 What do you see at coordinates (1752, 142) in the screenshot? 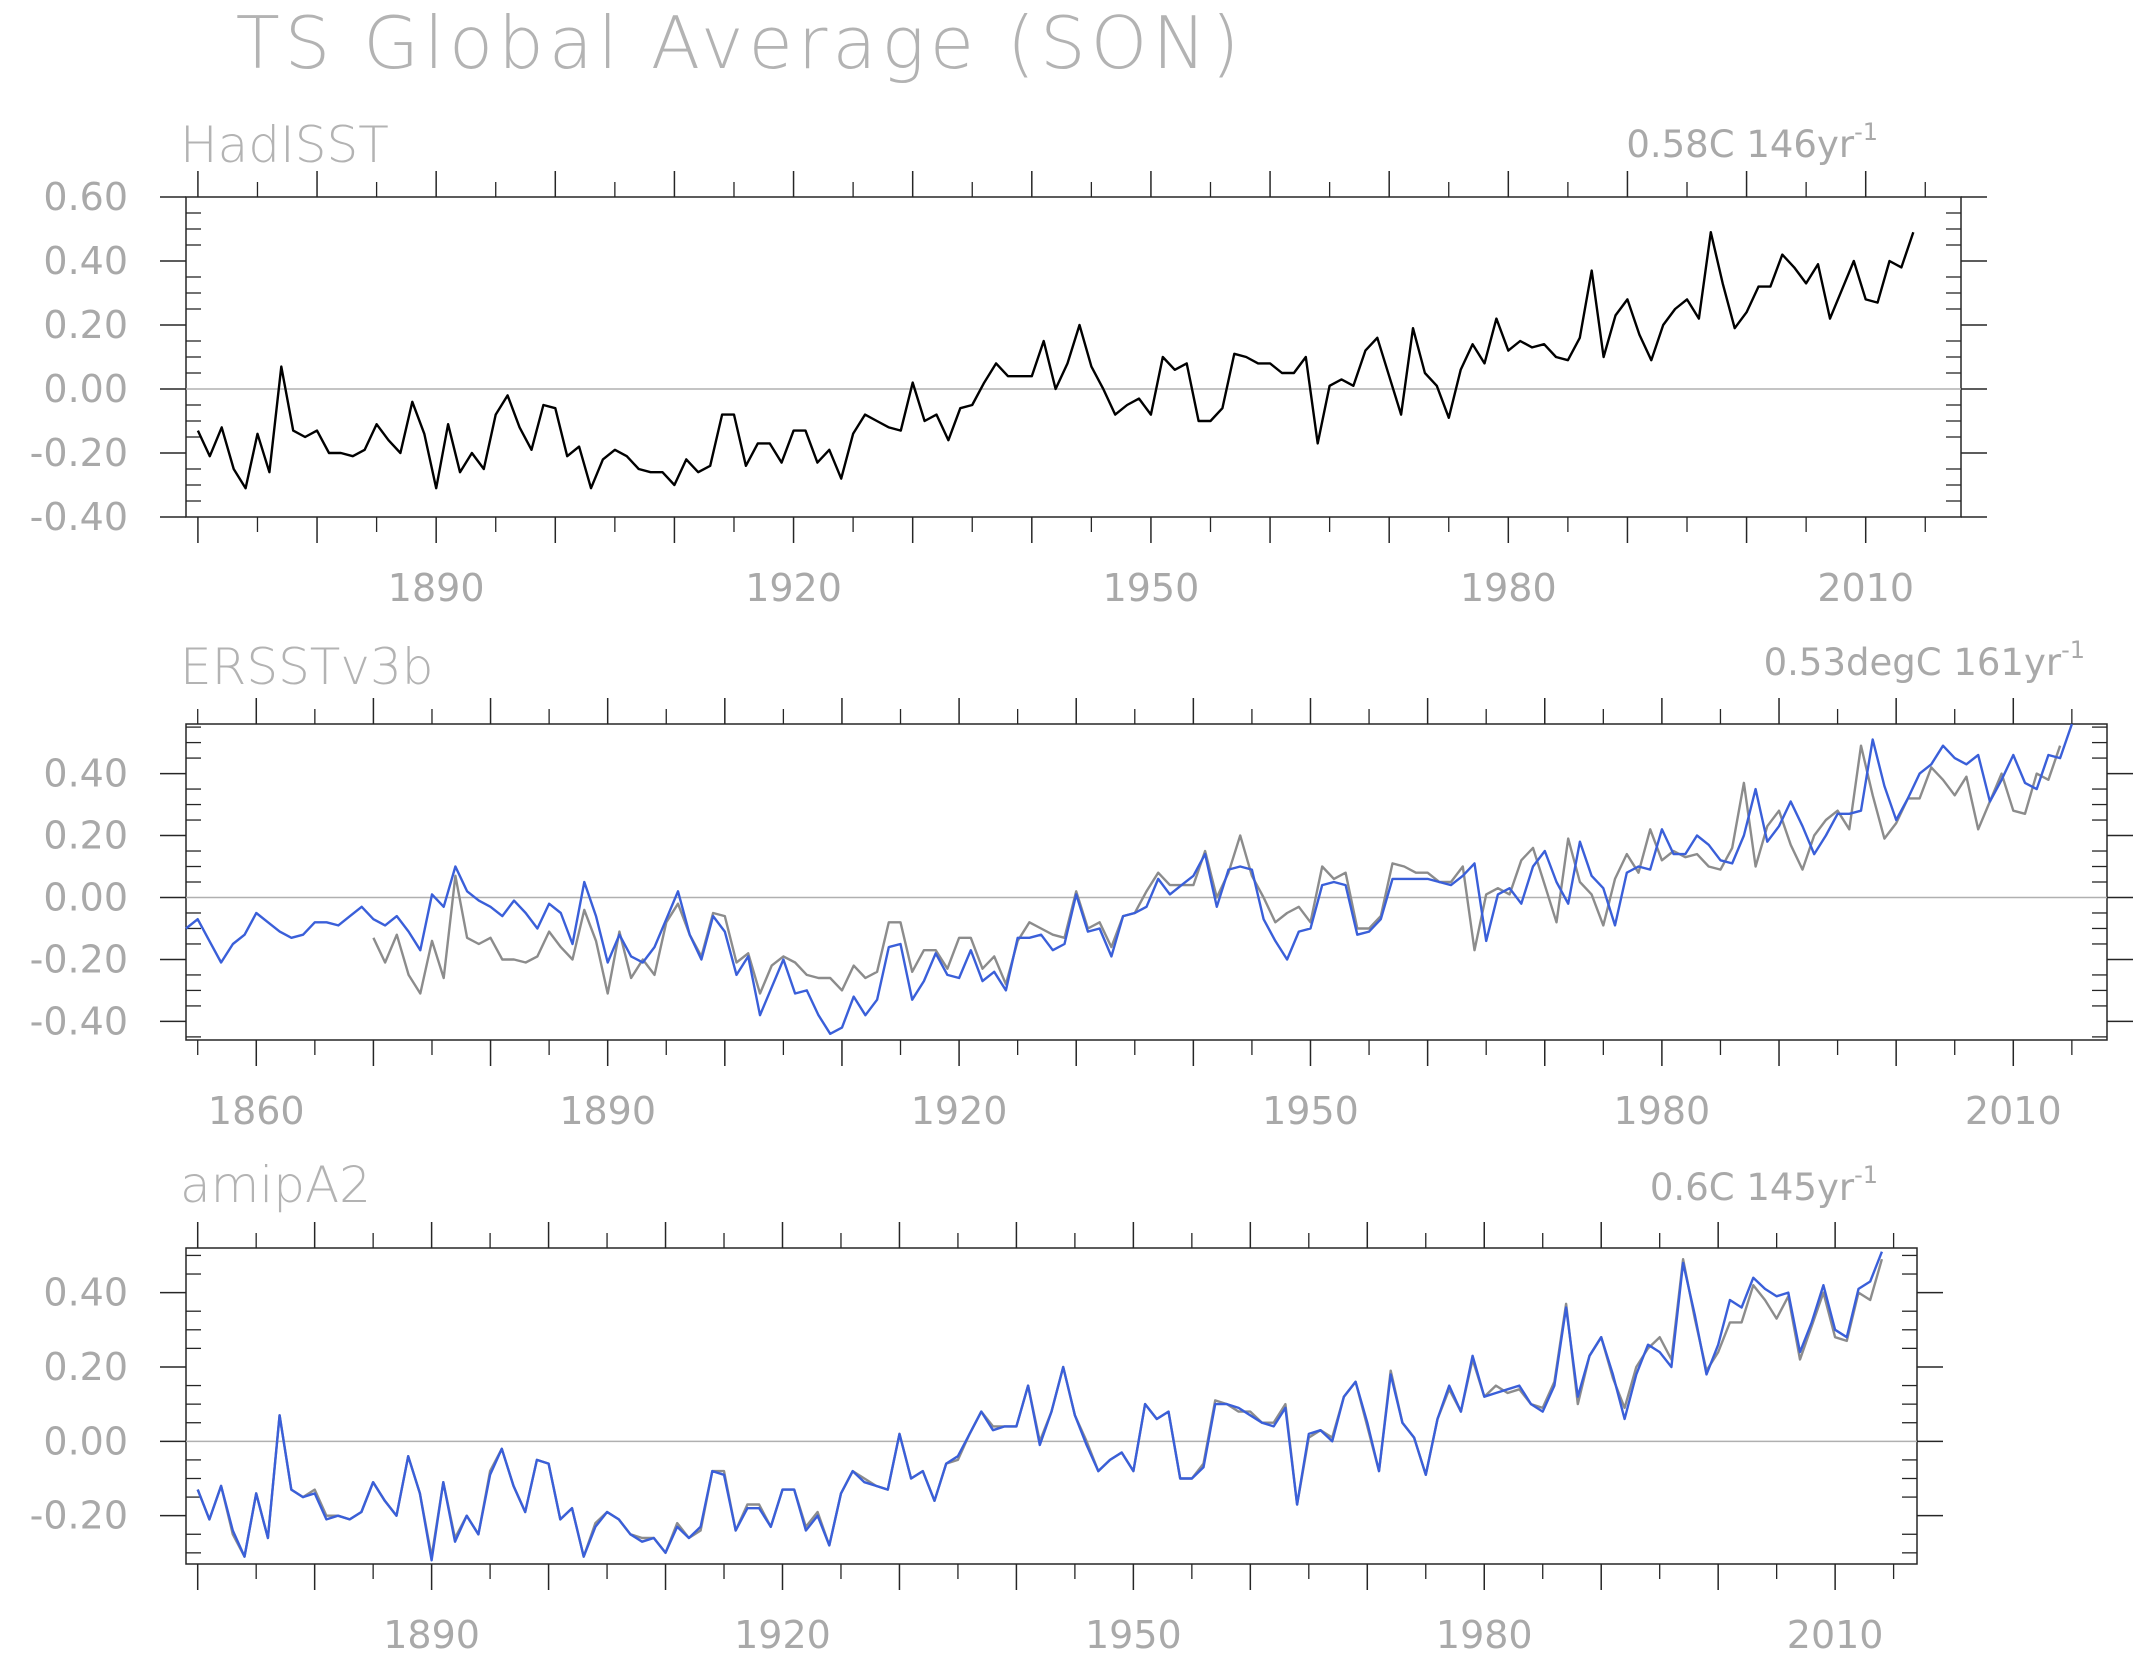
I see `trend-annotation-hadisst: 0.58C 146yr-1` at bounding box center [1752, 142].